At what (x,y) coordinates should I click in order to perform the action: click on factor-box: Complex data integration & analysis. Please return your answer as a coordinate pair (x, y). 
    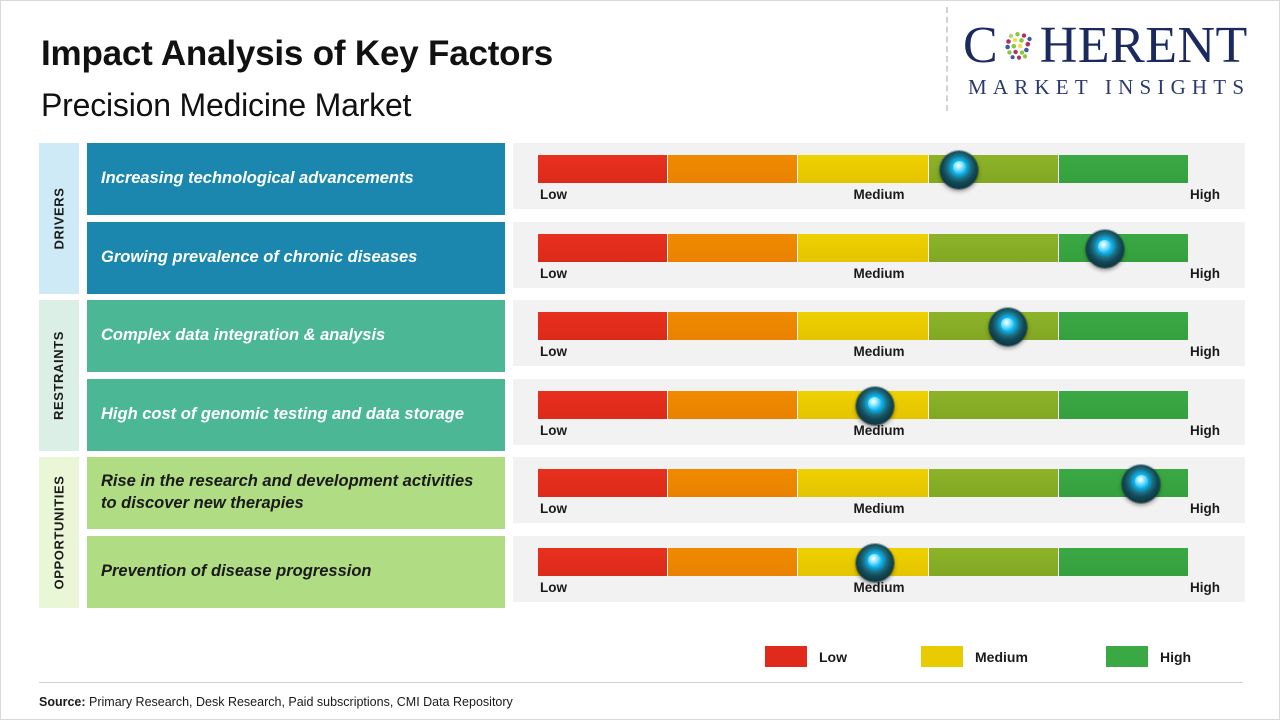
    Looking at the image, I should click on (296, 336).